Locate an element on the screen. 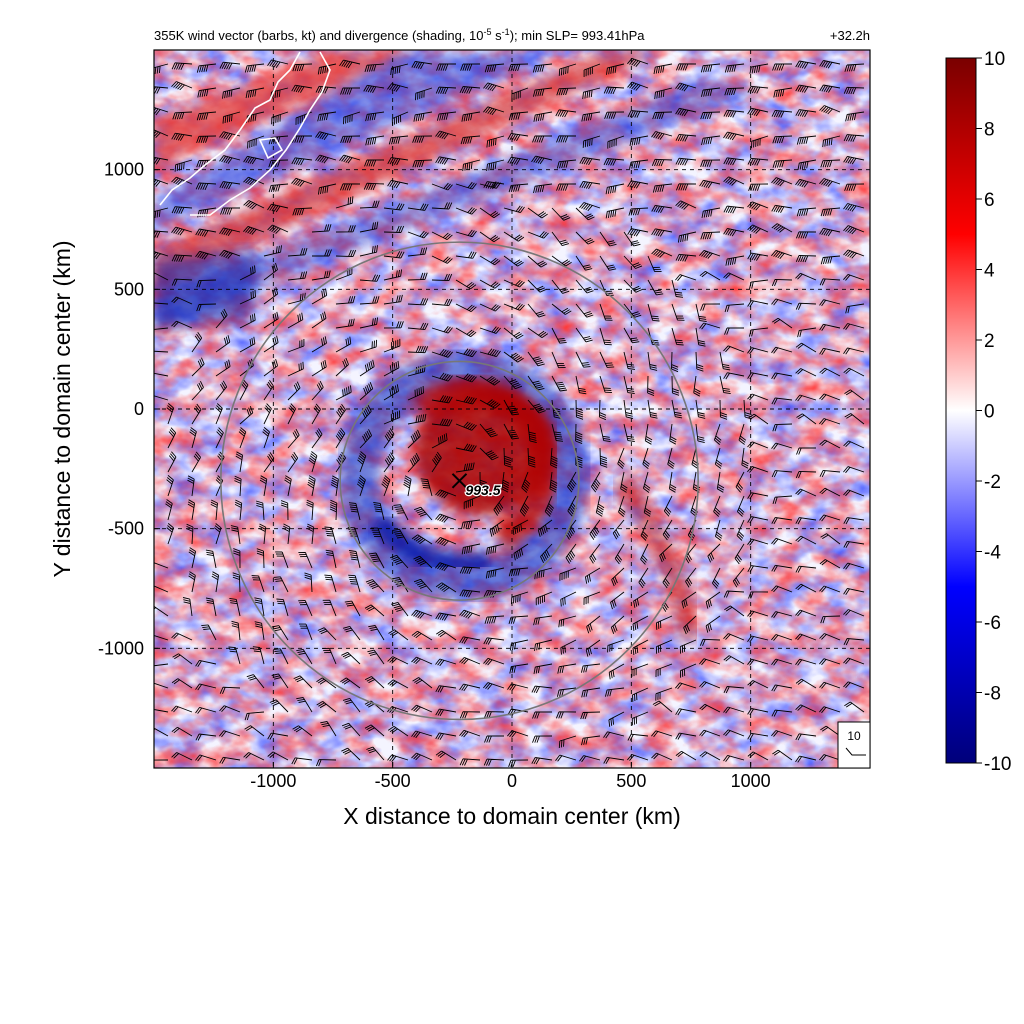  y-tick-label-0: -1000 is located at coordinates (121, 648).